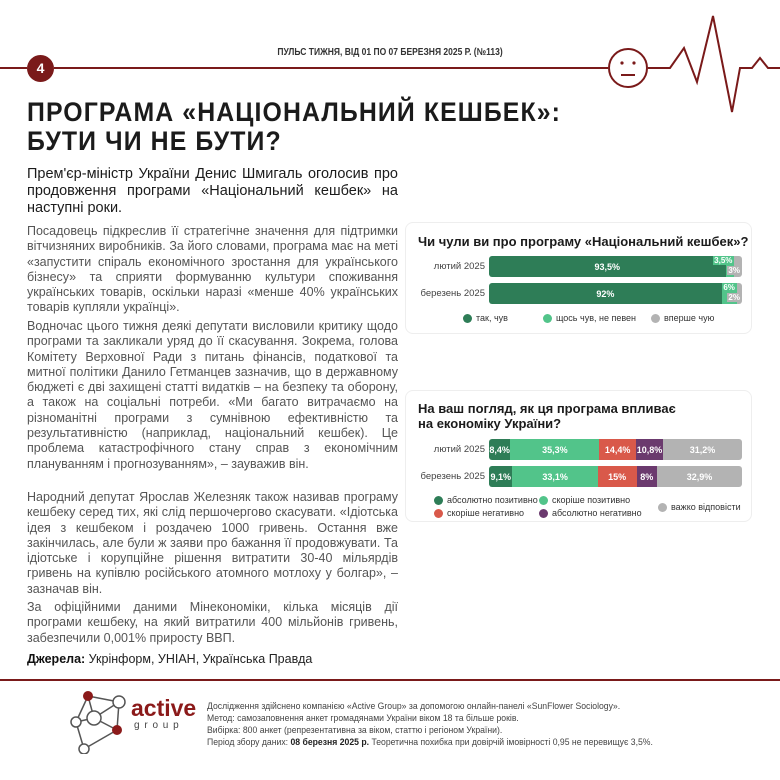  Describe the element at coordinates (199, 659) in the screenshot. I see `sources-list: Укрінформ, УНІАН, Українська Правда` at that location.